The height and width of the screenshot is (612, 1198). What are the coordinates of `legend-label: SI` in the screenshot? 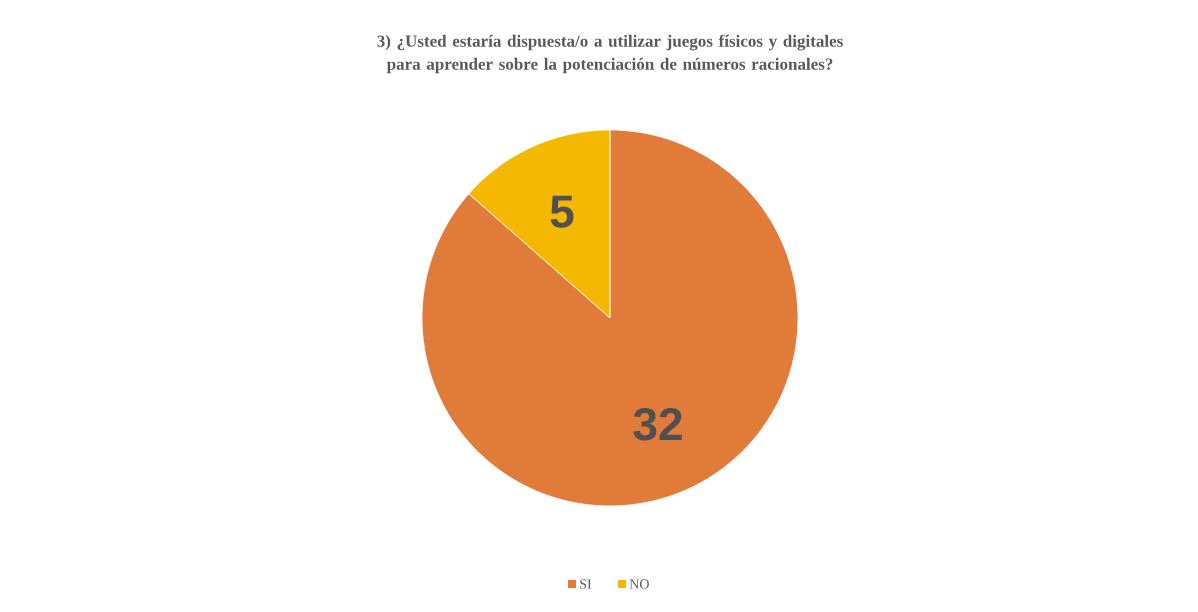 It's located at (586, 584).